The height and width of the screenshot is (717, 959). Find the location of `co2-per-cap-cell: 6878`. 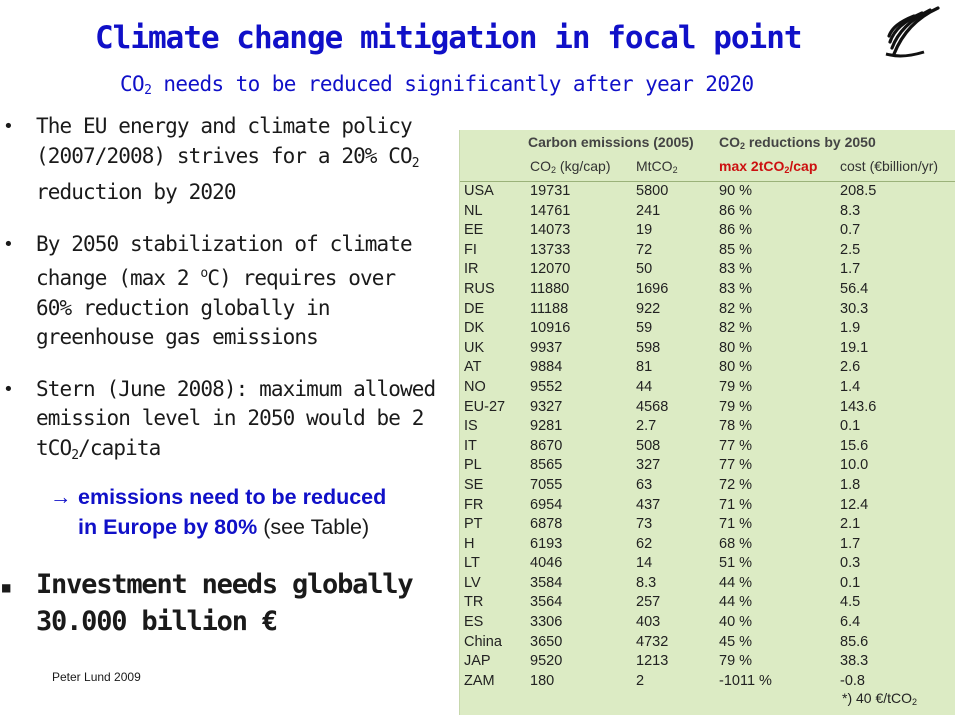

co2-per-cap-cell: 6878 is located at coordinates (546, 524).